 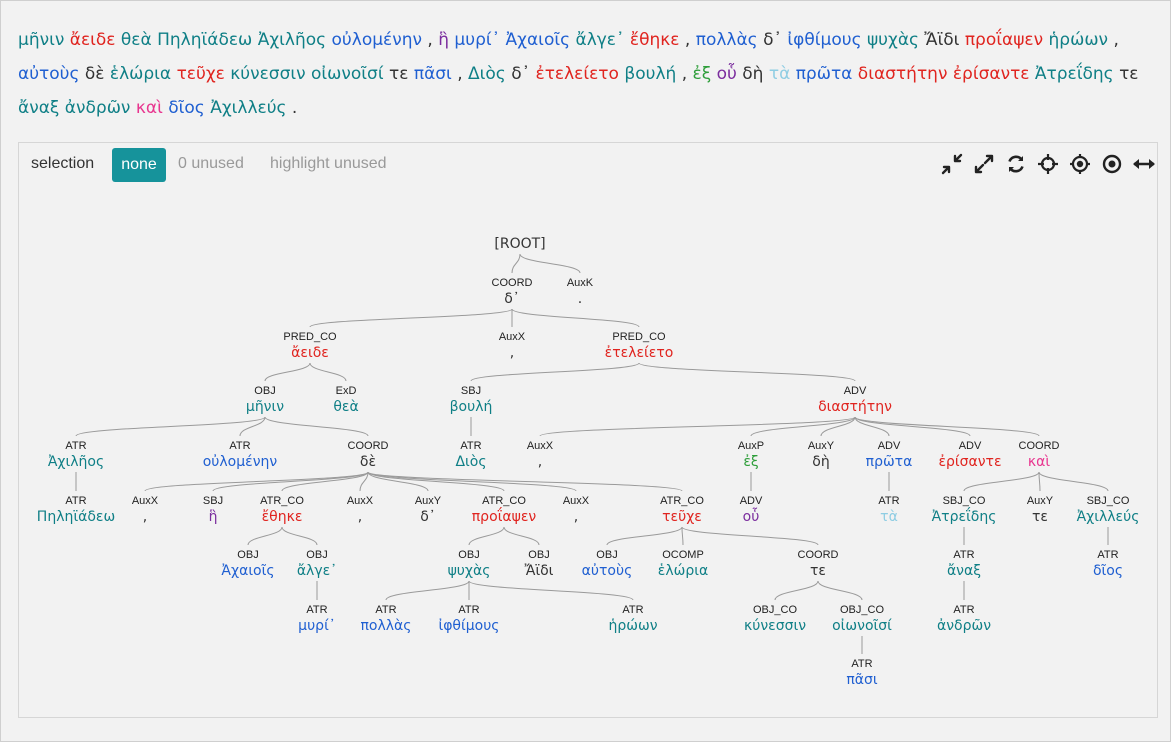 I want to click on tree-node-word: Ἀχιλῆος, so click(x=76, y=462).